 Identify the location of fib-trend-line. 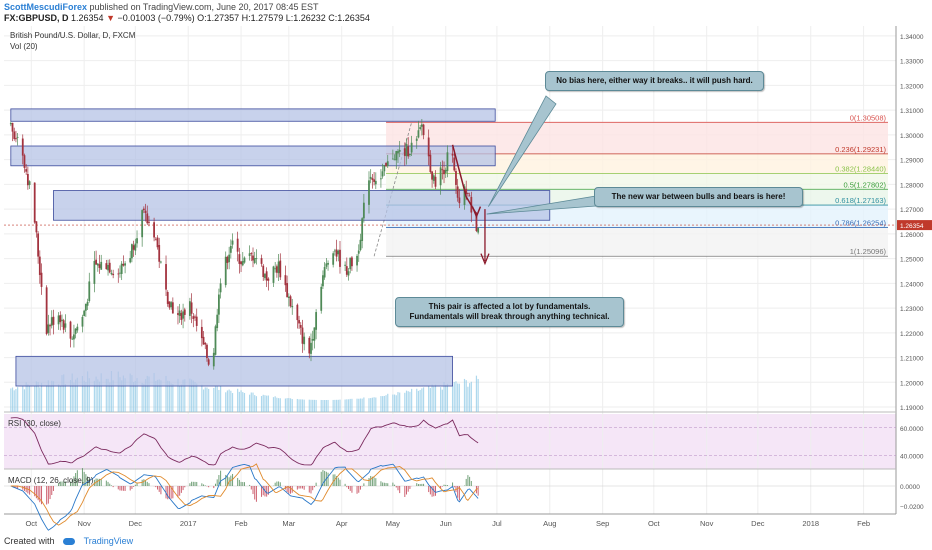
(393, 189).